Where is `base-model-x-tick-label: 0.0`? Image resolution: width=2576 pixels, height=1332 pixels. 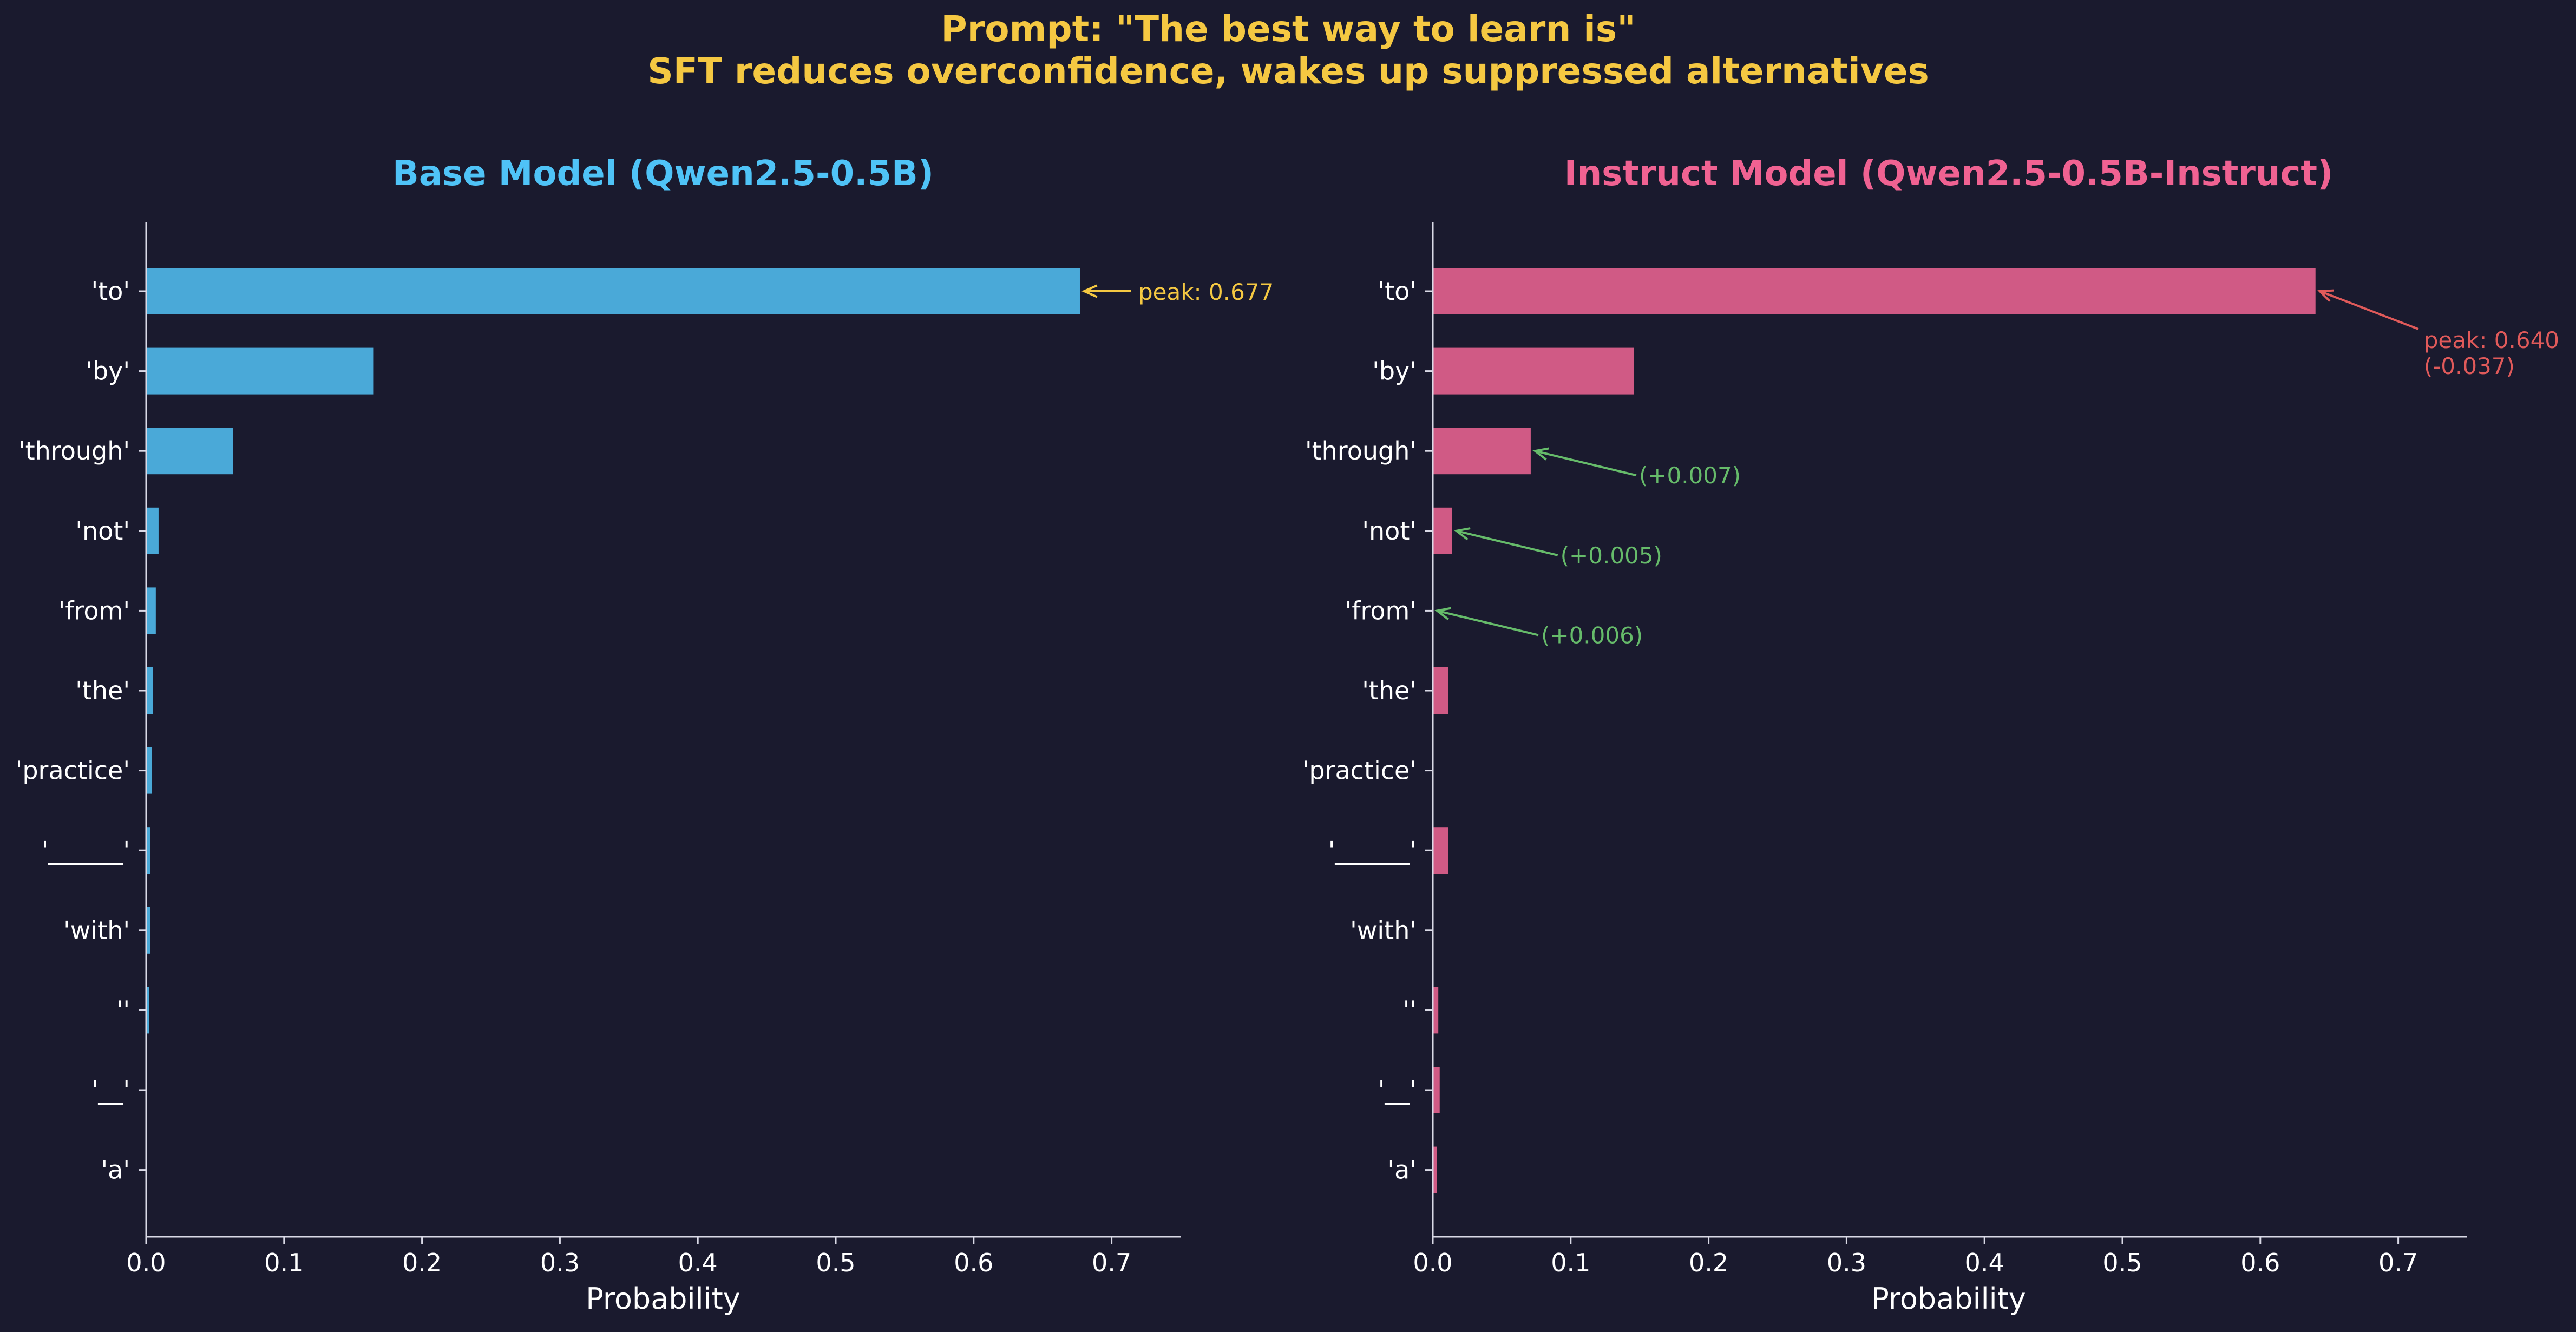
base-model-x-tick-label: 0.0 is located at coordinates (146, 1262).